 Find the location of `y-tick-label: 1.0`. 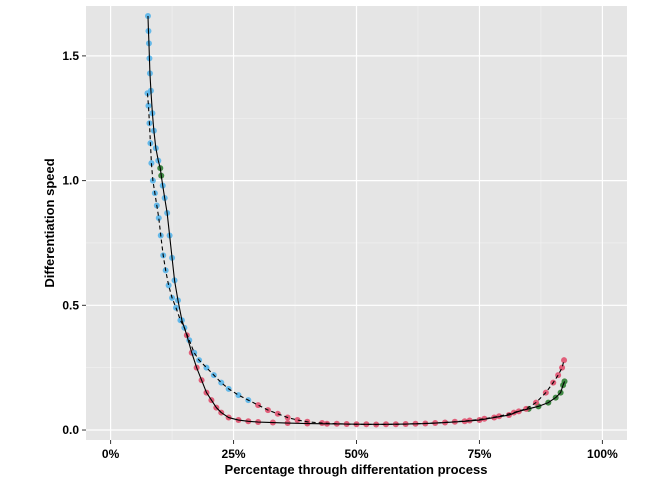

y-tick-label: 1.0 is located at coordinates (70, 181).